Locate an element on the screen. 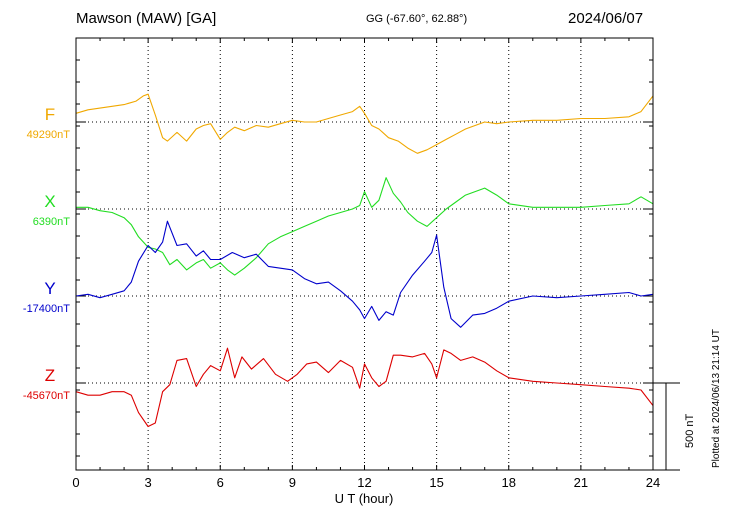  series-baseline-Z: -45670nT is located at coordinates (46, 396).